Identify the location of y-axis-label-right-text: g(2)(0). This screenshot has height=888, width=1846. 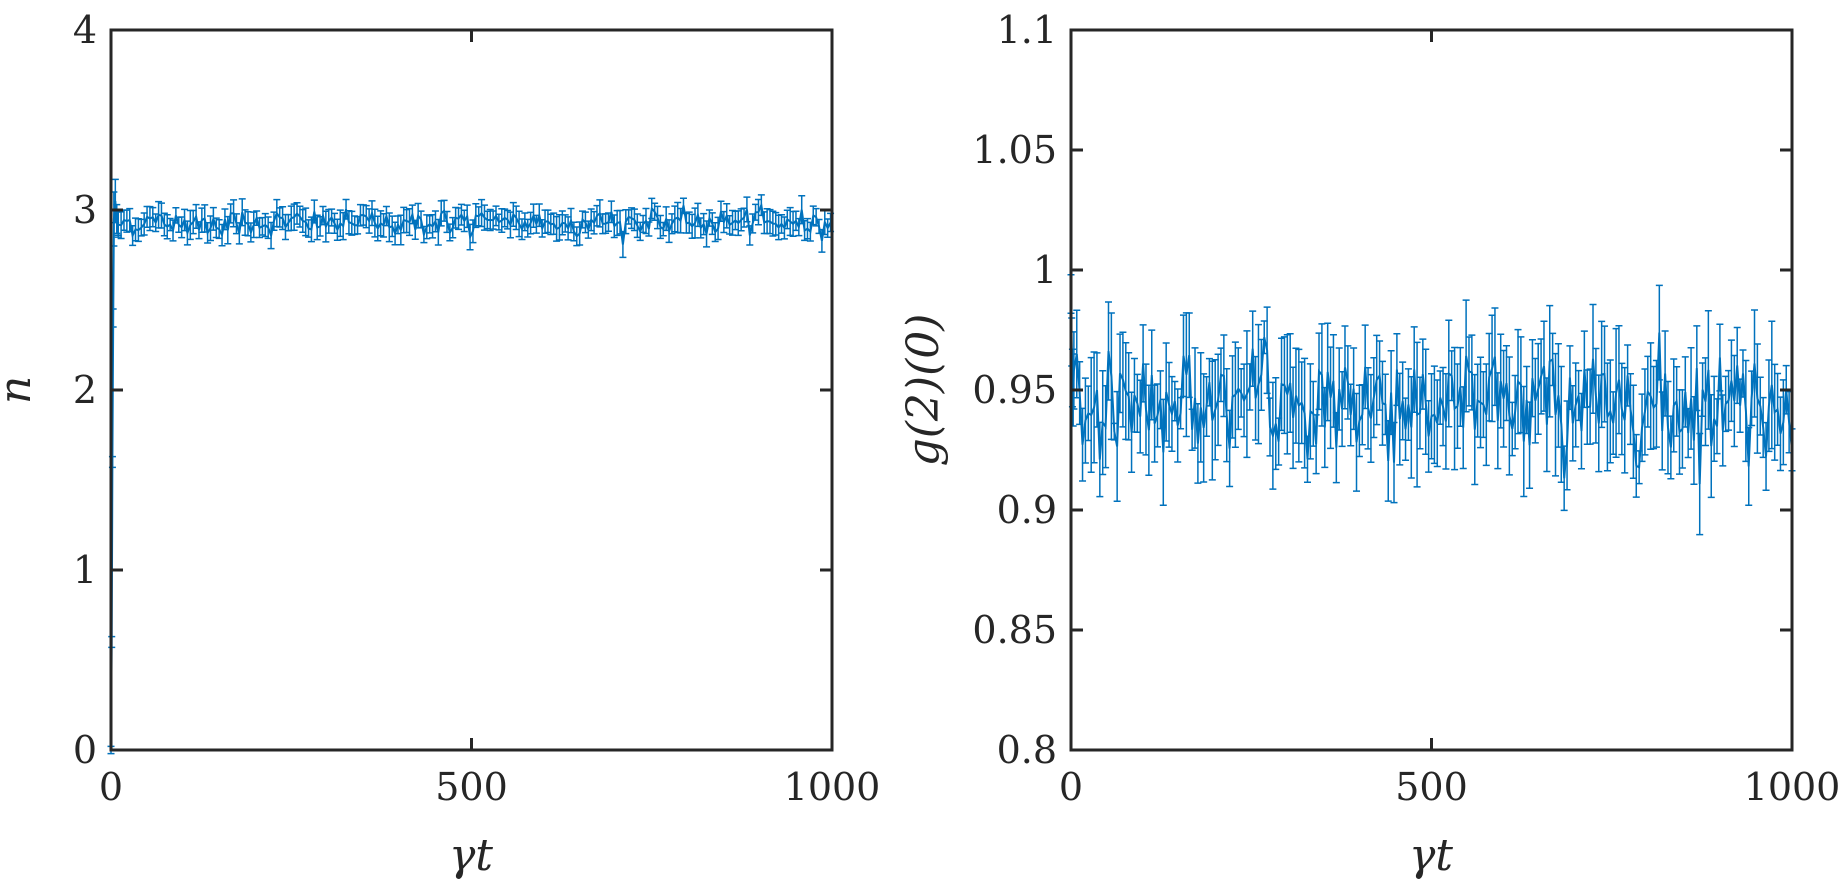
(923, 390).